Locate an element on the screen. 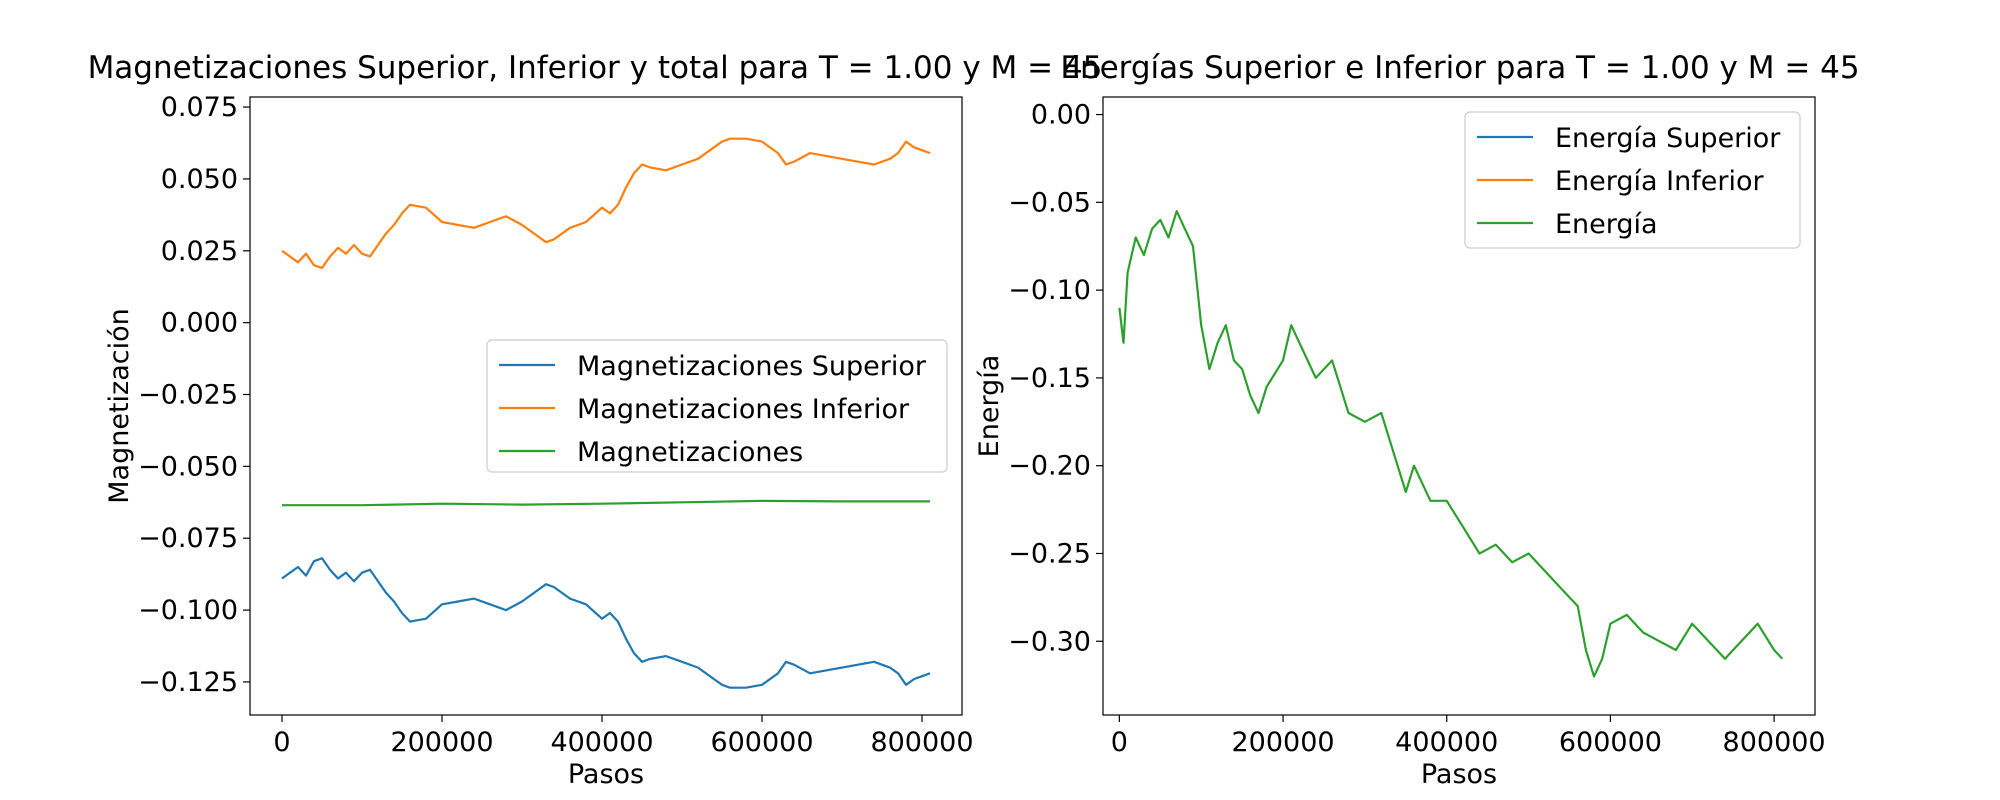  y-tick-label: −0.20 is located at coordinates (1049, 466).